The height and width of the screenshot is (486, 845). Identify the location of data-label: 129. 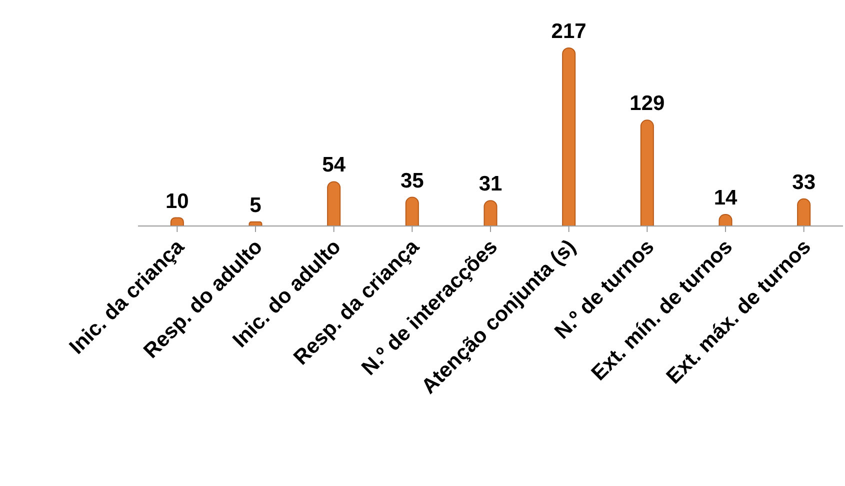
(647, 104).